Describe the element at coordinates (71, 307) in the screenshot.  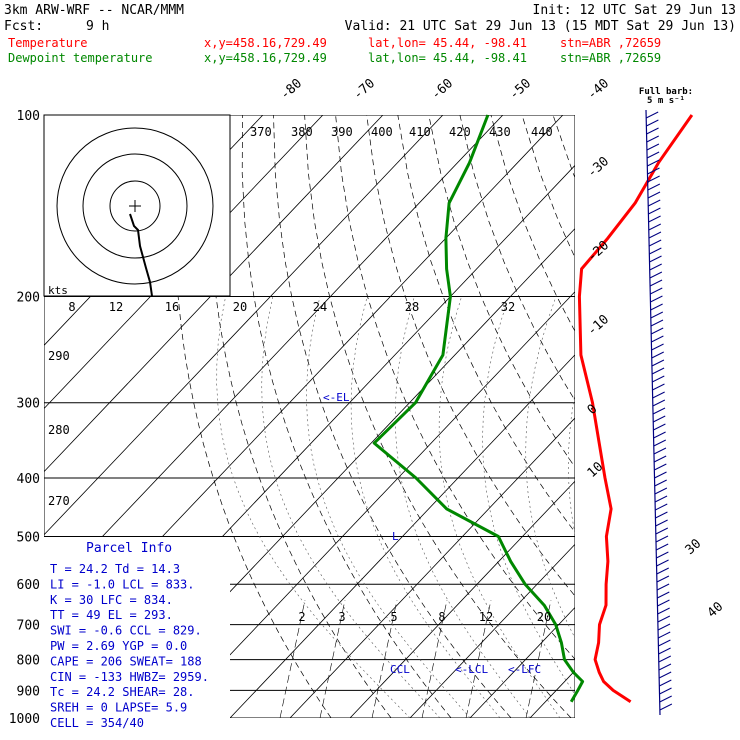
I see `hodograph-speed-label: 8` at that location.